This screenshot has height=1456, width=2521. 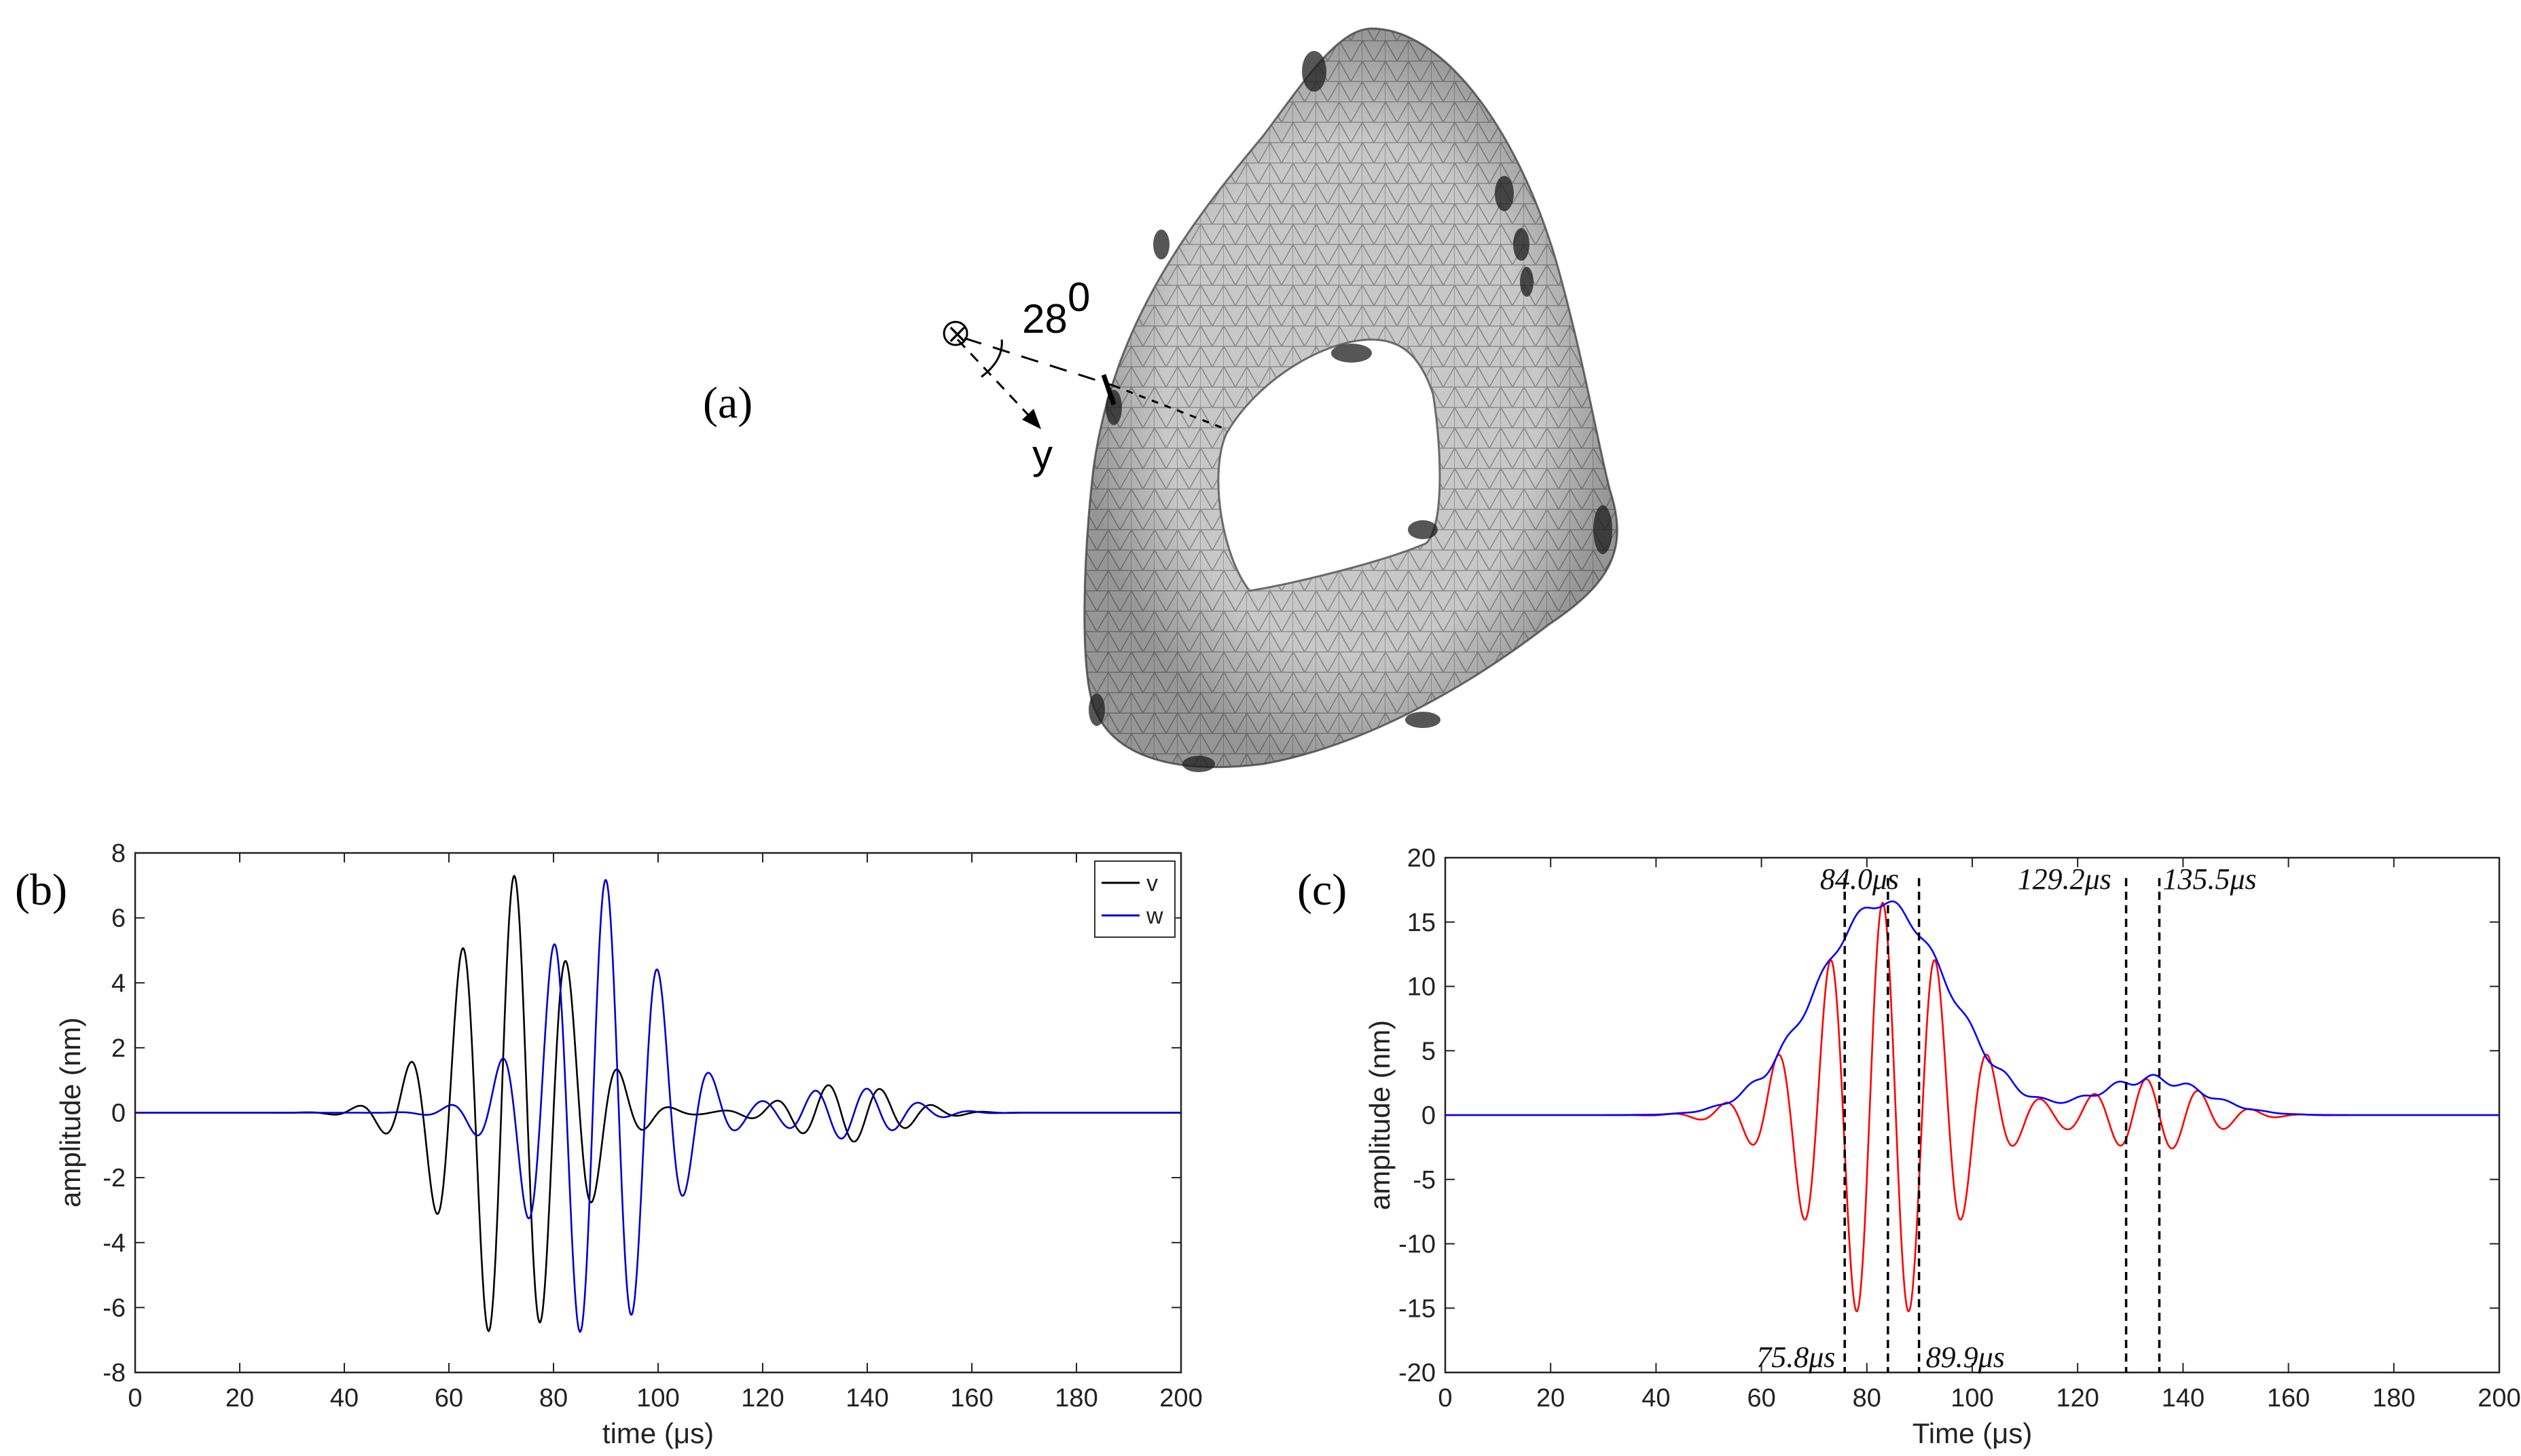 What do you see at coordinates (1152, 883) in the screenshot?
I see `legend-label-v: v` at bounding box center [1152, 883].